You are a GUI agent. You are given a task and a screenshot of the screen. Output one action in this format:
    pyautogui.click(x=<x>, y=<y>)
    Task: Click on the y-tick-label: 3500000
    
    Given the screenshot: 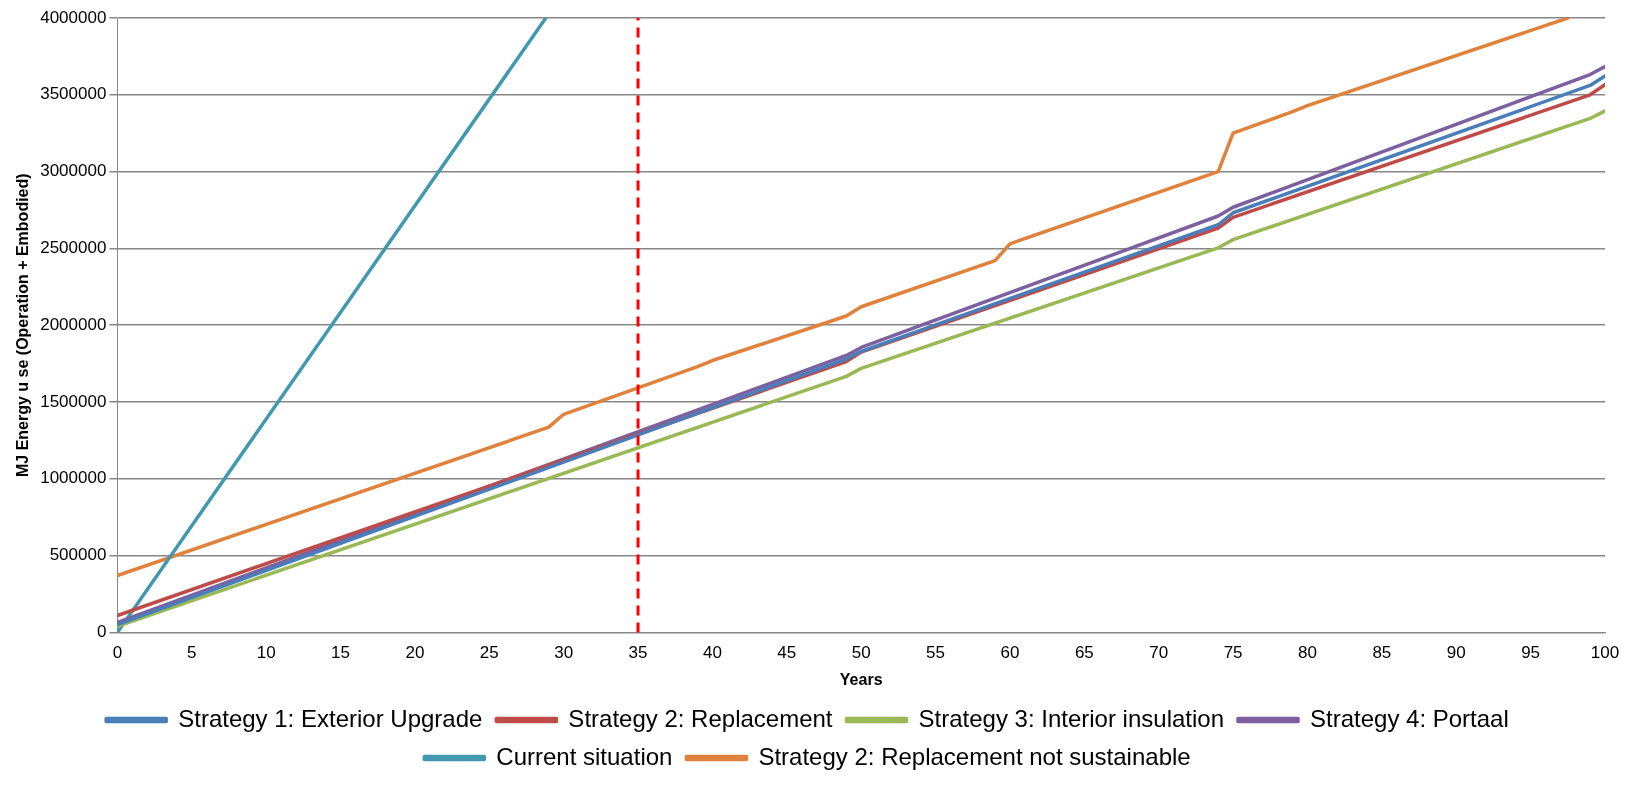 What is the action you would take?
    pyautogui.click(x=73, y=94)
    